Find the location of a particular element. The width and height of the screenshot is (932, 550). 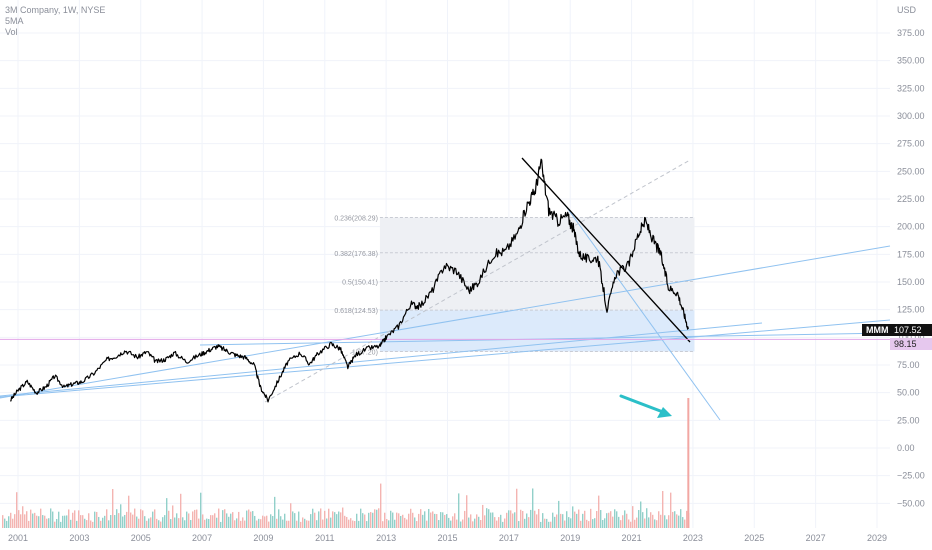

channel-line-steep is located at coordinates (642, 312).